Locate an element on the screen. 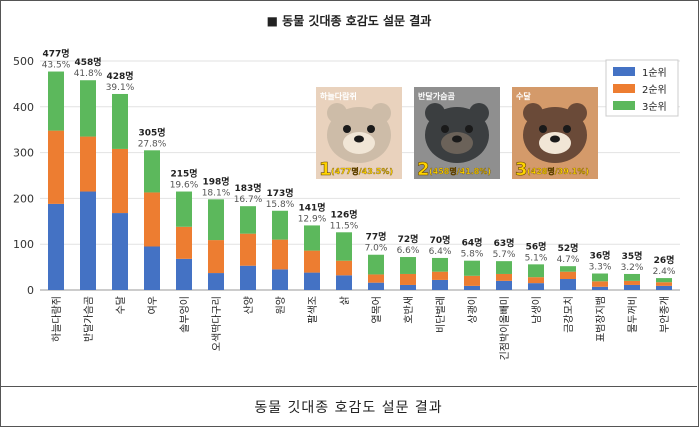 This screenshot has width=699, height=427. y-tick-label: 200 is located at coordinates (23, 198).